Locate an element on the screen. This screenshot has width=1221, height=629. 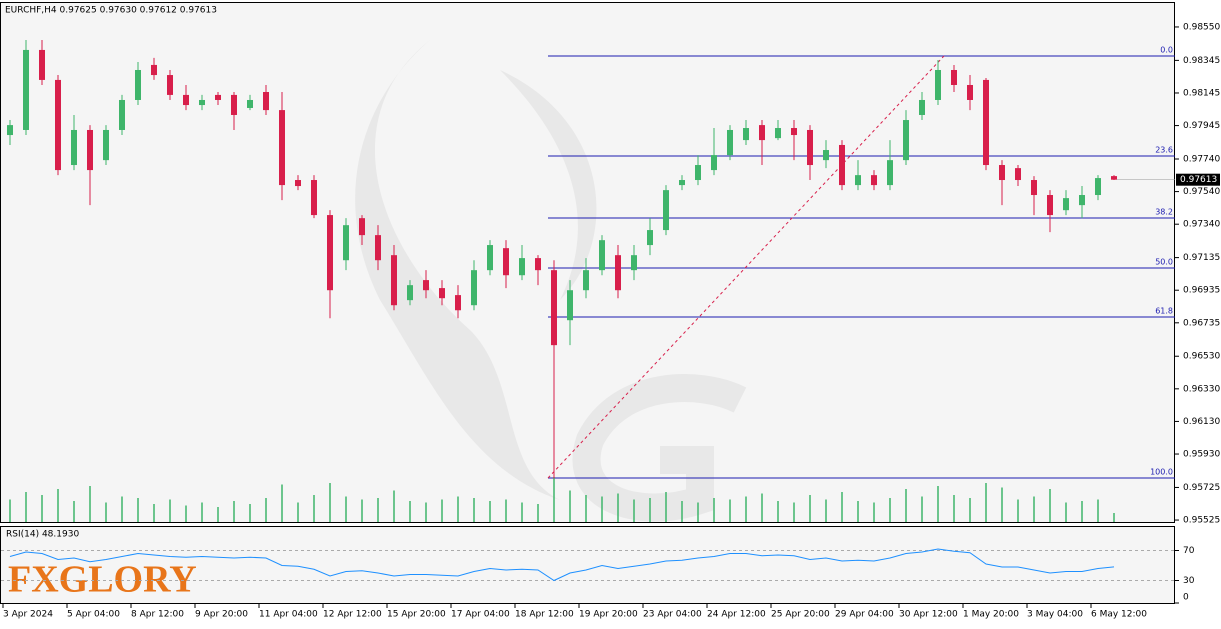
x-tick-label: 19 Apr 20:00 is located at coordinates (608, 615).